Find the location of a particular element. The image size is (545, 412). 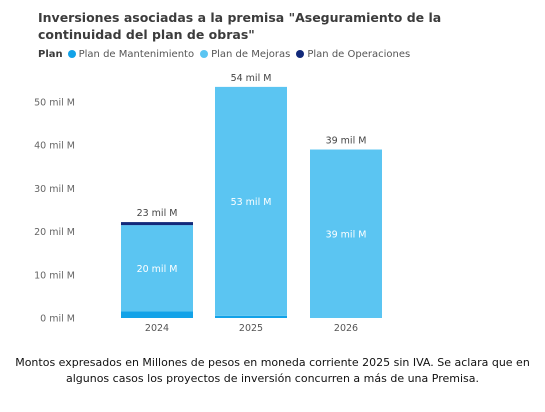

segment-label: 39 mil M is located at coordinates (346, 234).